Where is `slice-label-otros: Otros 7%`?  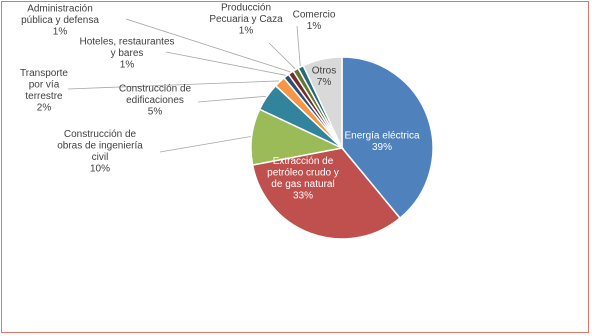 slice-label-otros: Otros 7% is located at coordinates (324, 76).